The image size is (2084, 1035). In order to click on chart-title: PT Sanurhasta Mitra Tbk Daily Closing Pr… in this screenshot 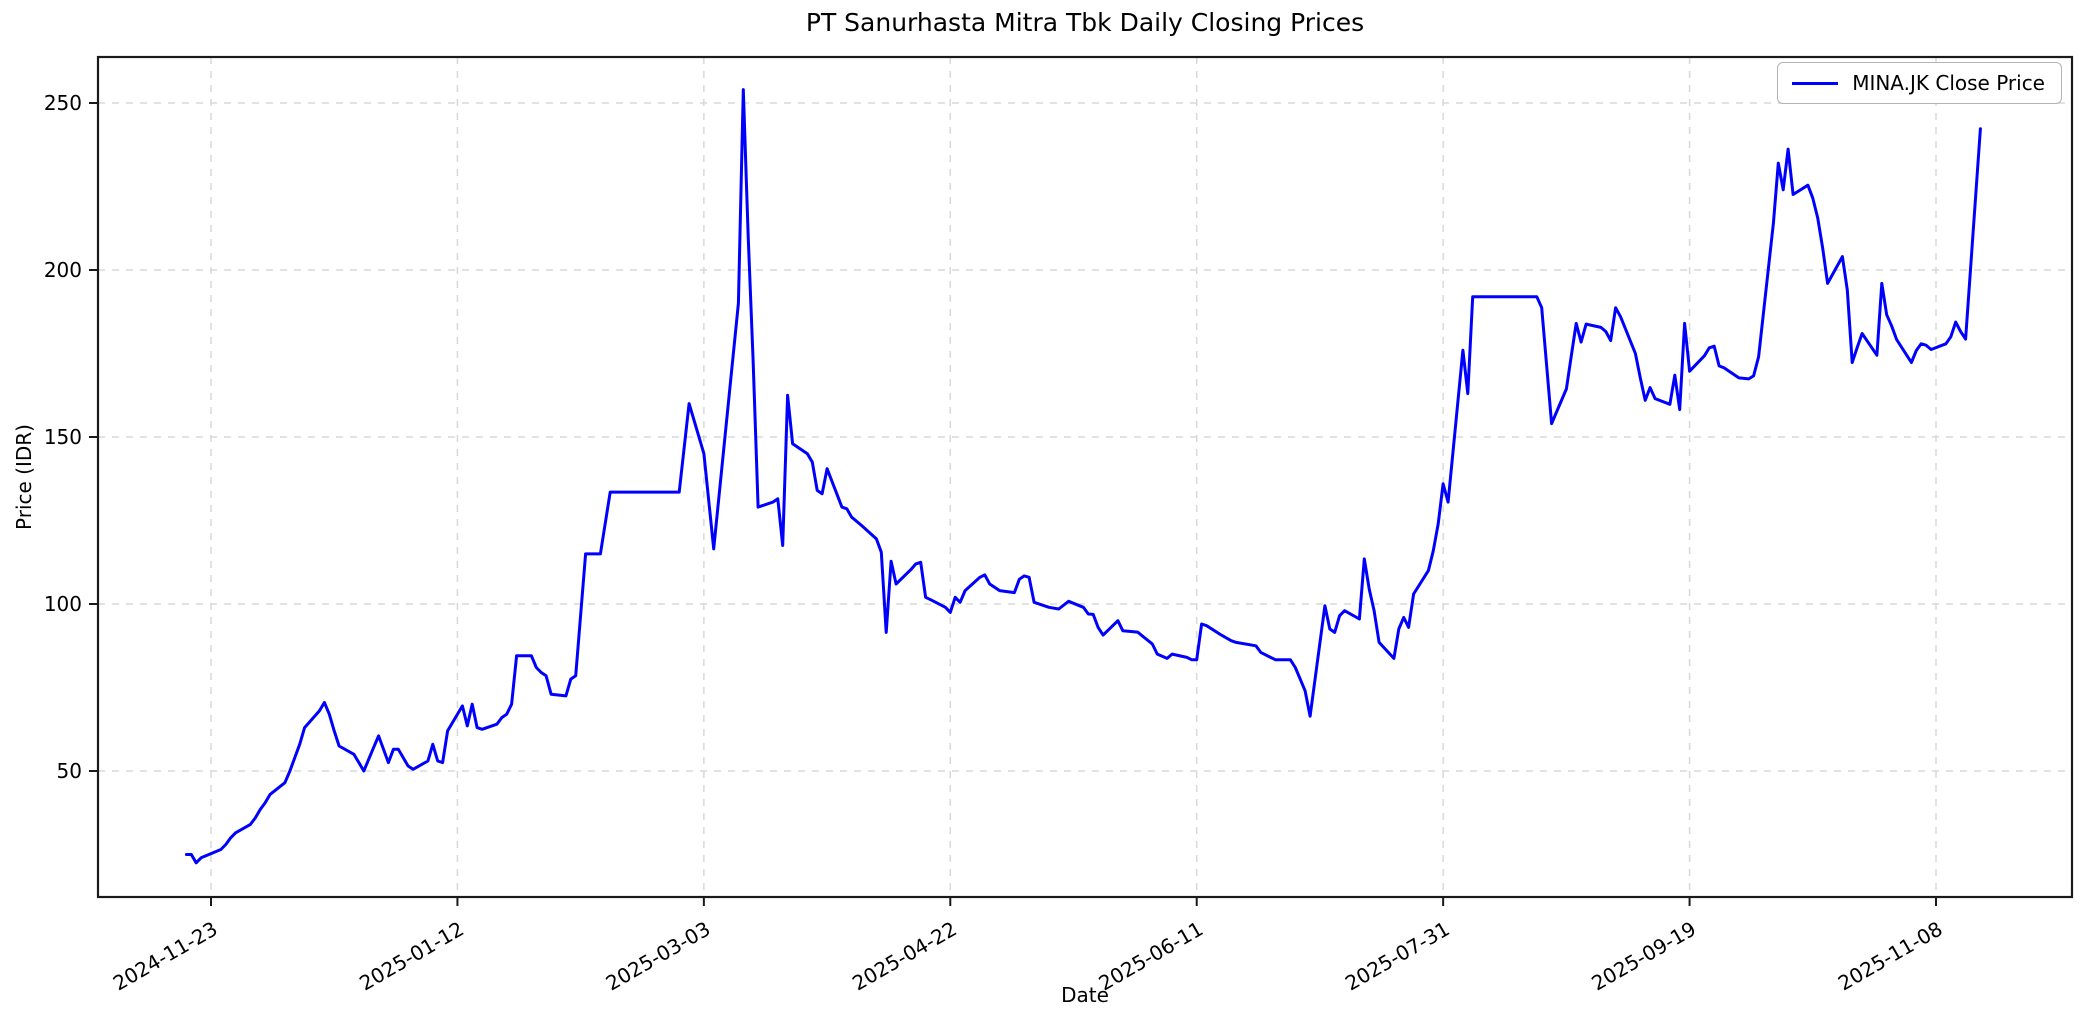, I will do `click(1085, 22)`.